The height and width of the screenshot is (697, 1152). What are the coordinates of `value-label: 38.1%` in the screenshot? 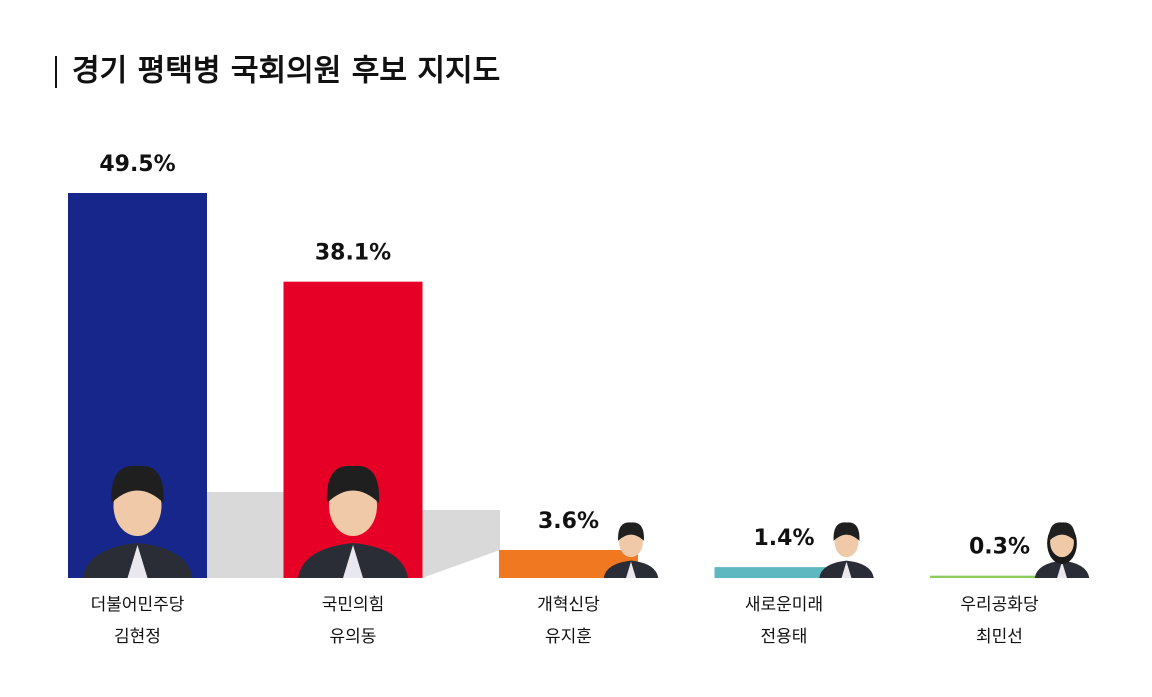 It's located at (353, 253).